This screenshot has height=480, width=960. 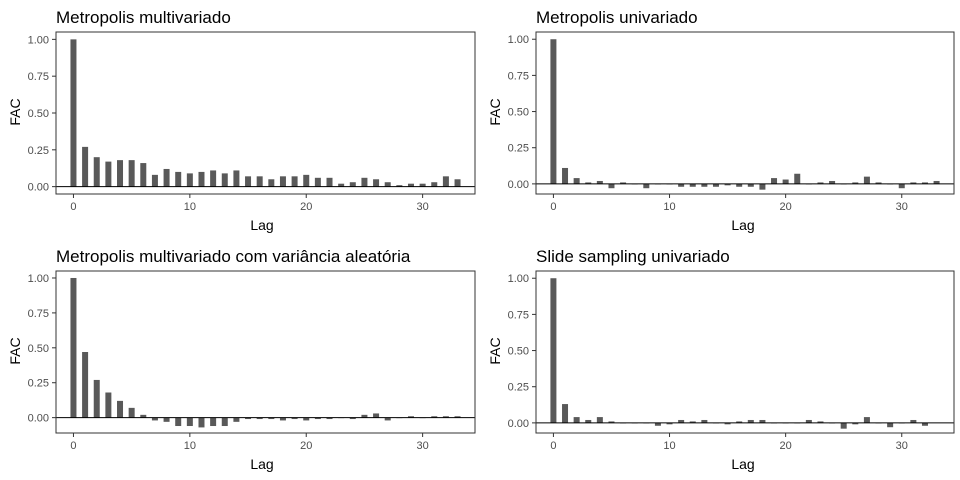 I want to click on x-tick-label: 10, so click(x=190, y=207).